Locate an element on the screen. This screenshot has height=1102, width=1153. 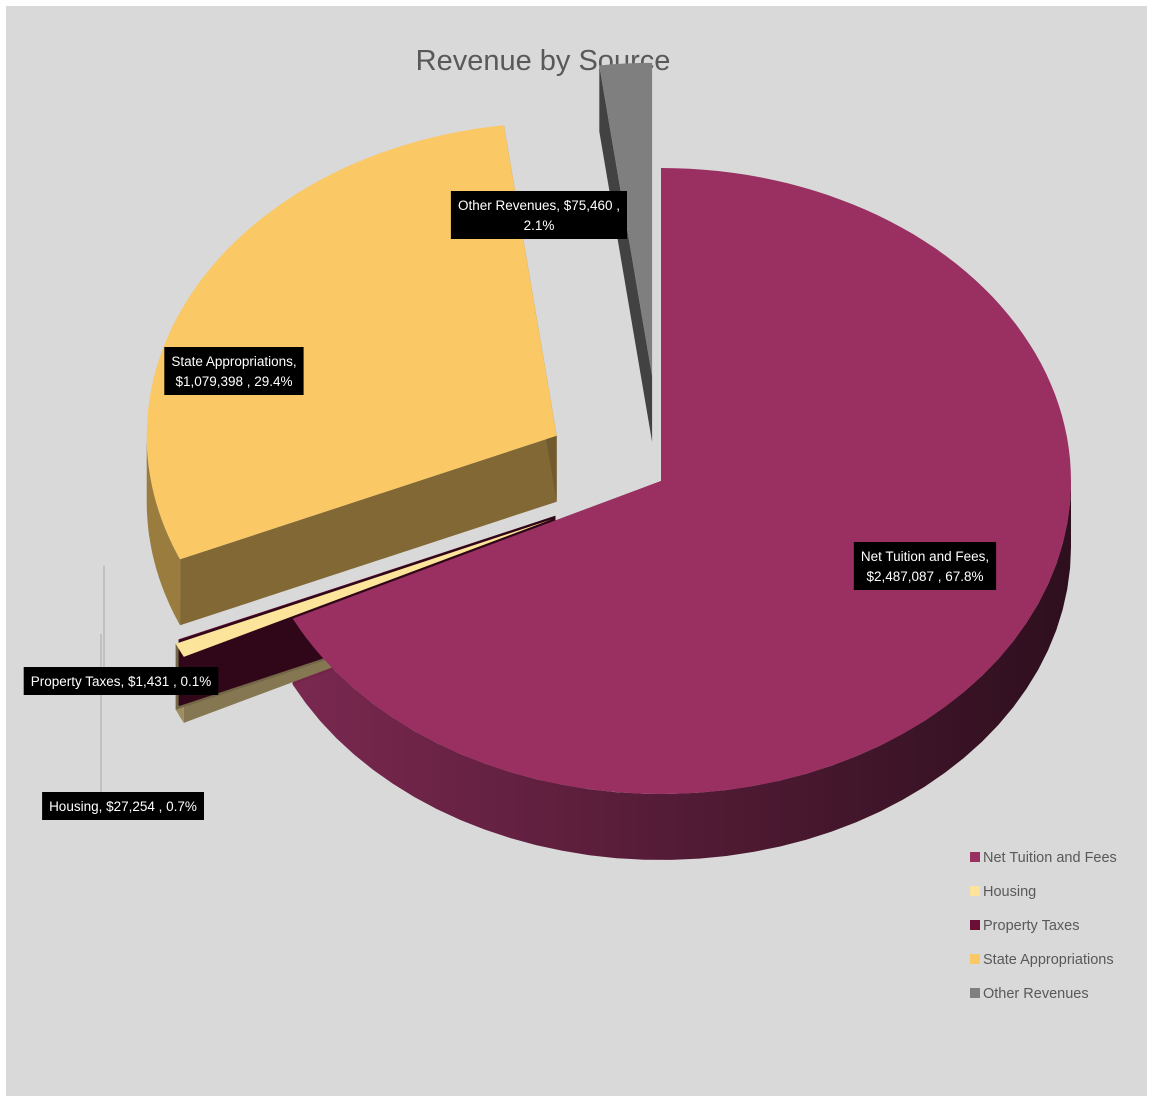
data-label-housing: Housing, $27,254 , 0.7% is located at coordinates (123, 806).